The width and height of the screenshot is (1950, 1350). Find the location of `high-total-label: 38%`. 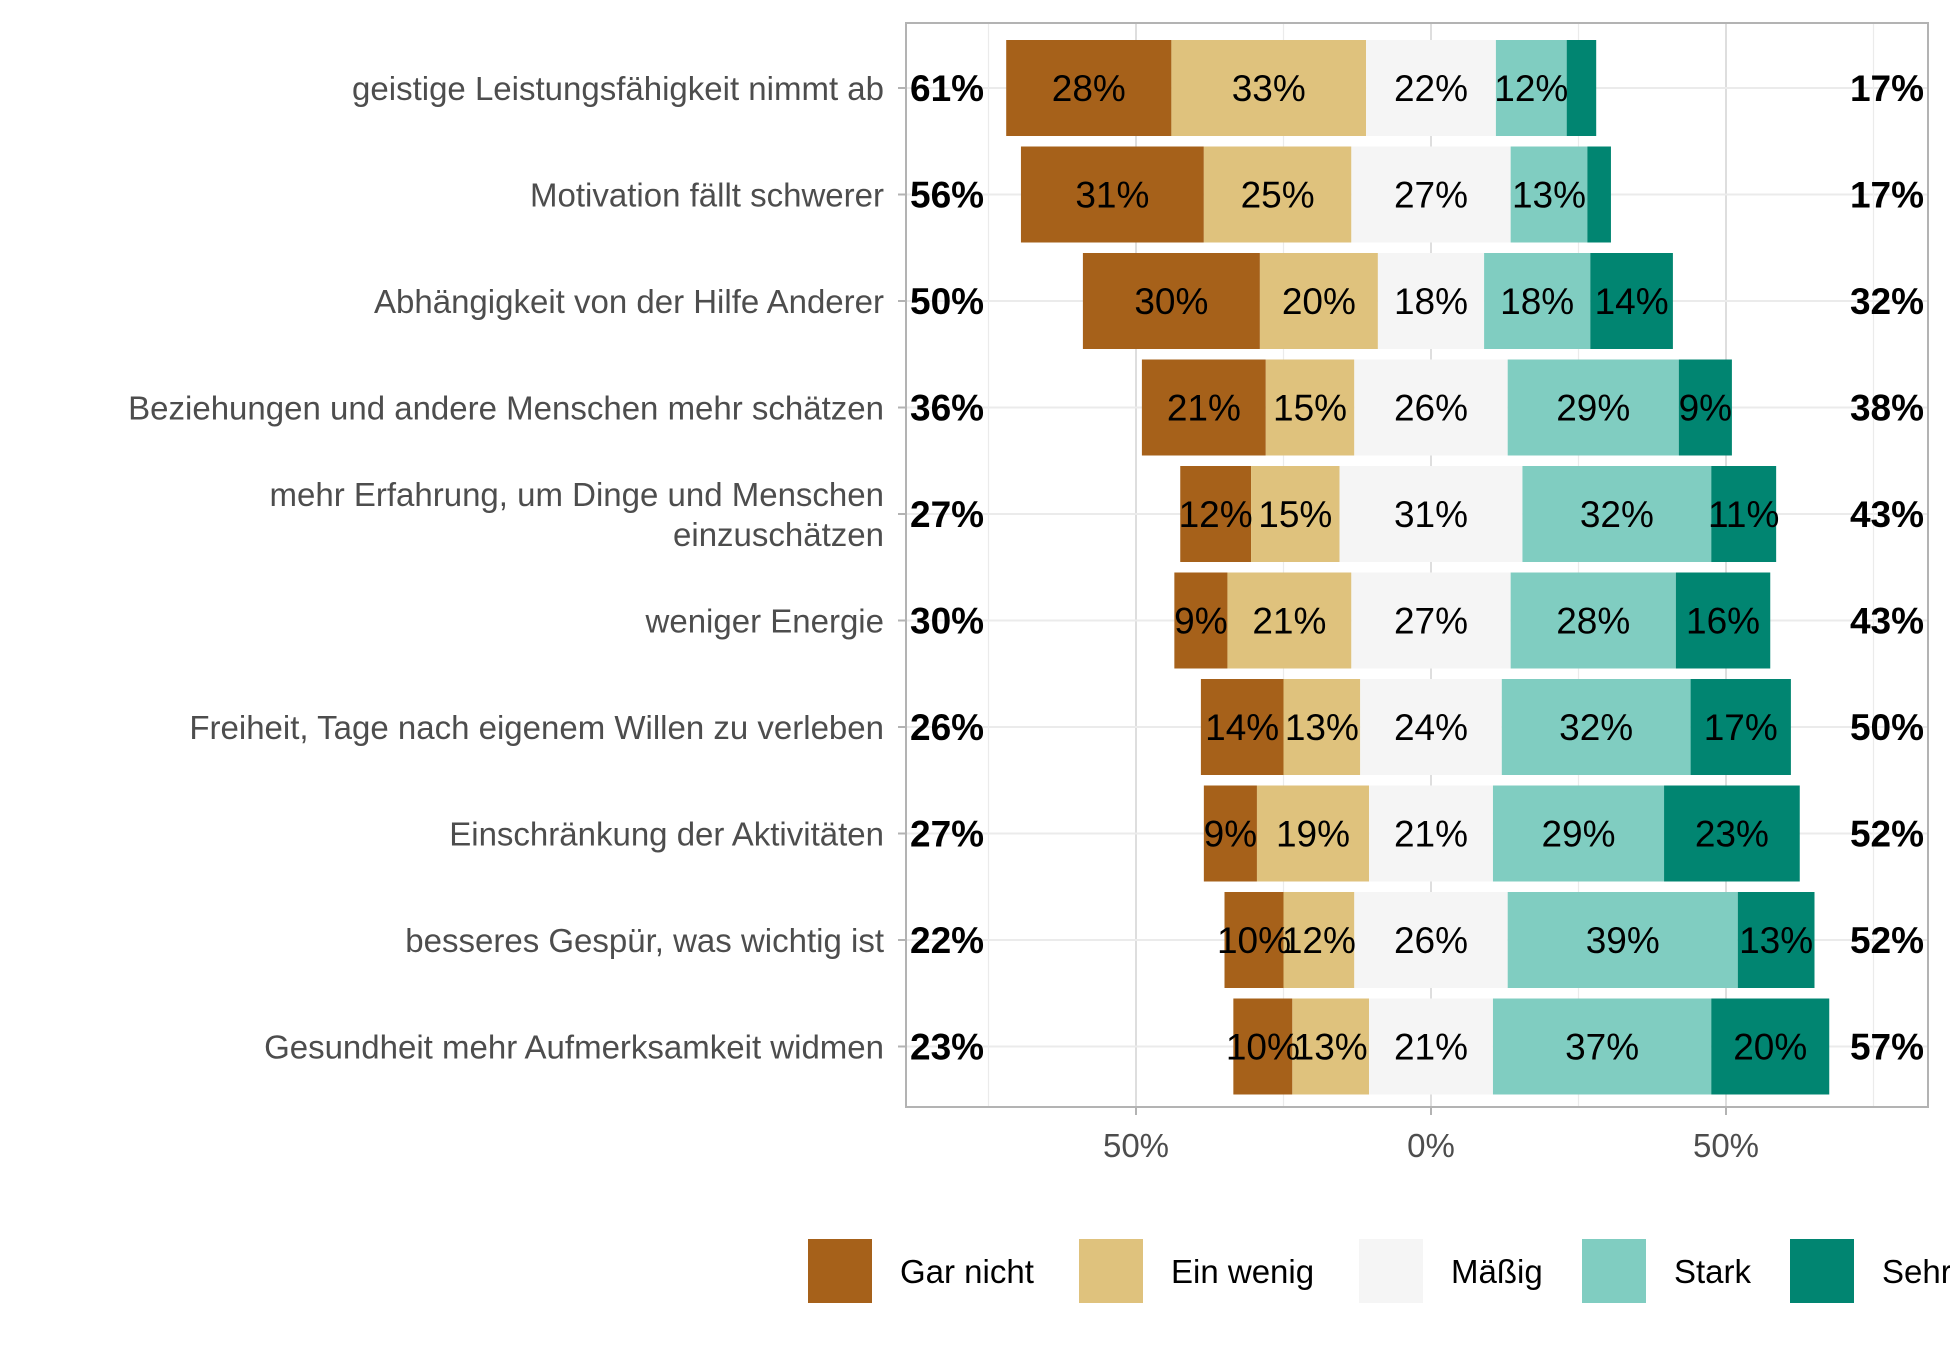

high-total-label: 38% is located at coordinates (1887, 408).